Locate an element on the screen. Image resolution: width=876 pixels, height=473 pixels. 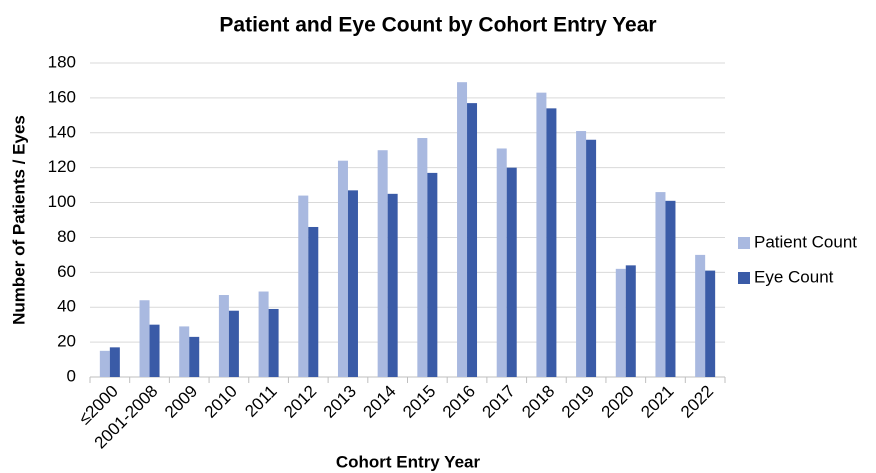
x-tick-label: 2014 is located at coordinates (379, 402).